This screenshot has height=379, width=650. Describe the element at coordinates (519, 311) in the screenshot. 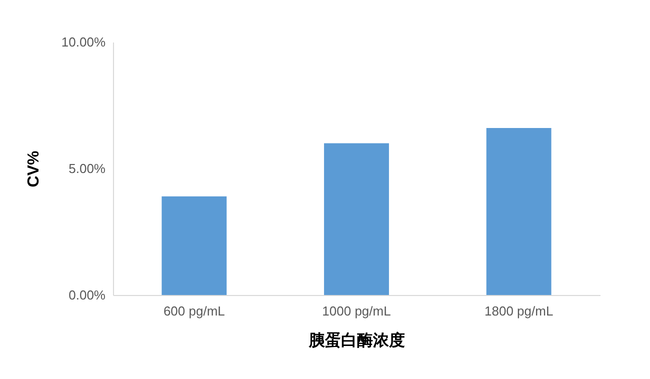

I see `x-tick-label: 1800 pg/mL` at that location.